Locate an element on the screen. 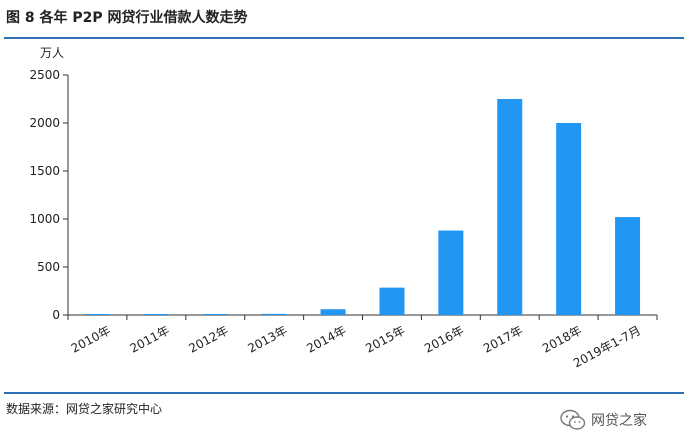  top-rule is located at coordinates (344, 38).